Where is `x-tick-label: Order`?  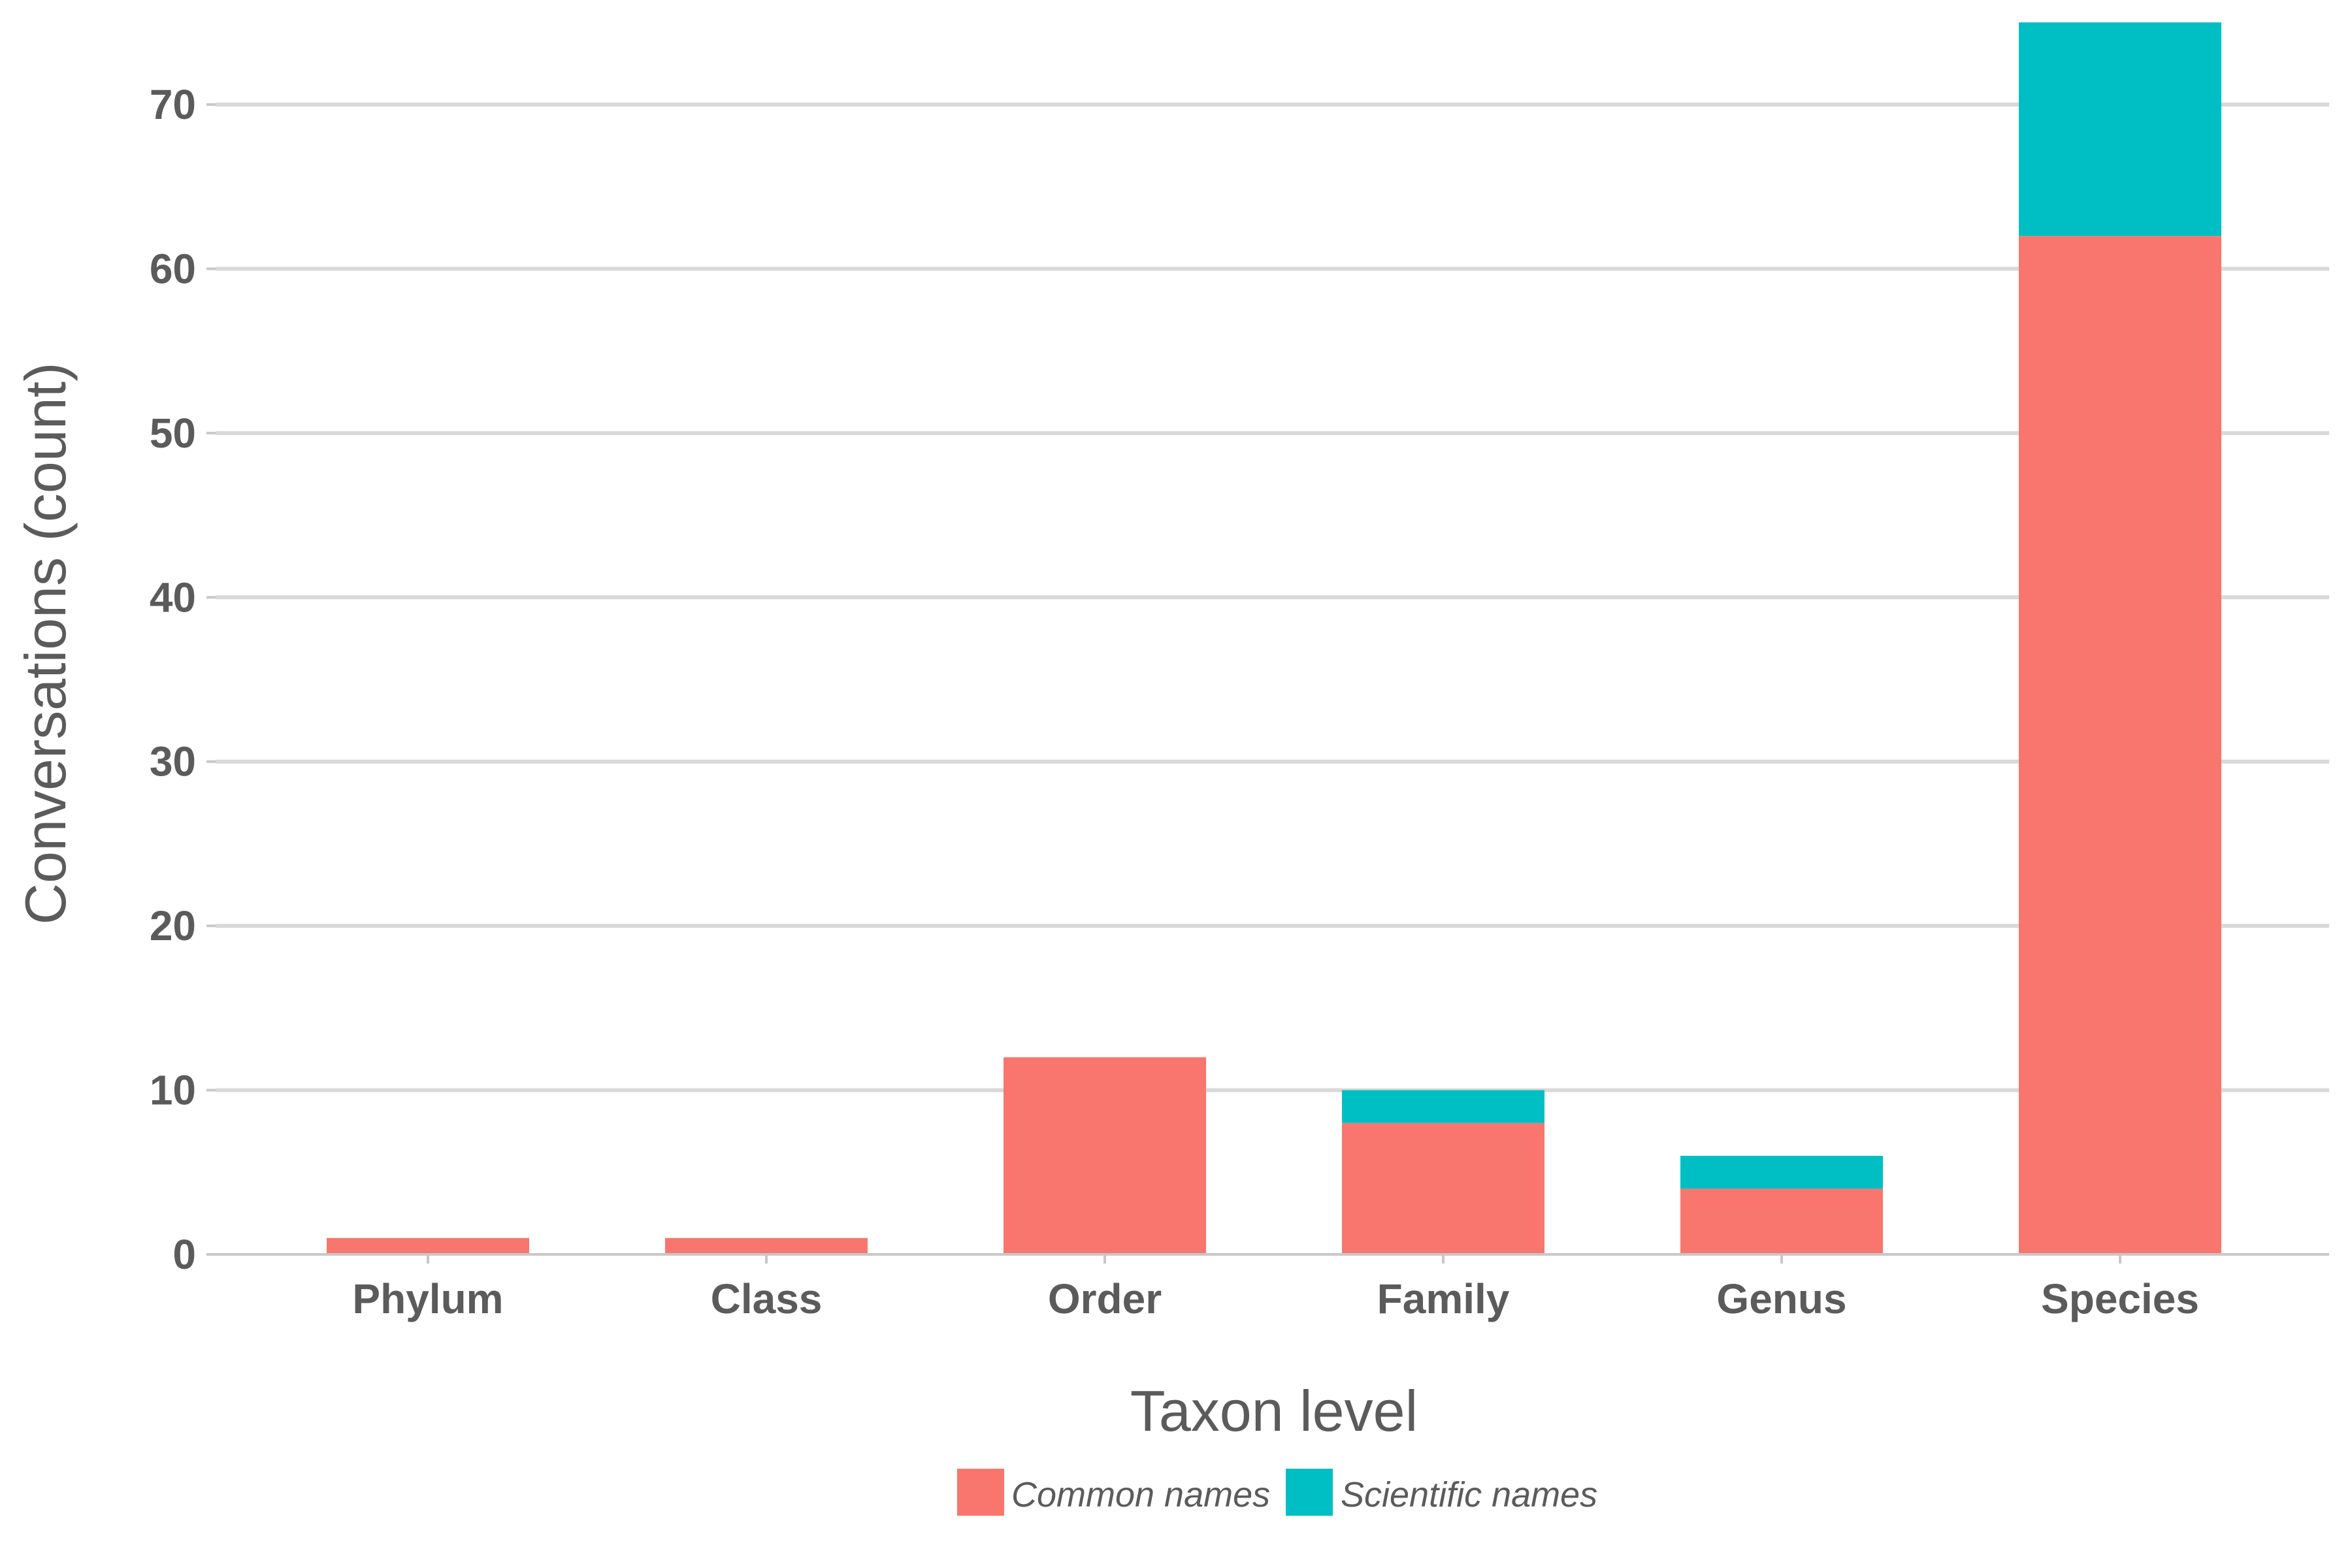 x-tick-label: Order is located at coordinates (1105, 1298).